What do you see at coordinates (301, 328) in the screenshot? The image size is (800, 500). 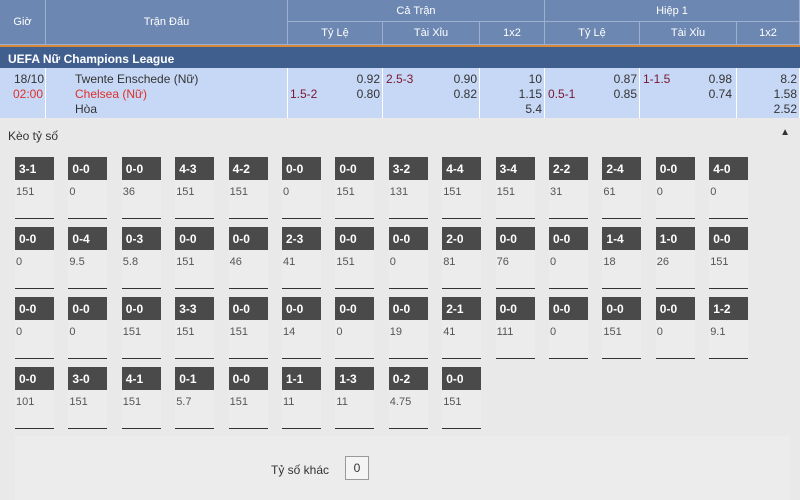 I see `score-cell: 0-0 14` at bounding box center [301, 328].